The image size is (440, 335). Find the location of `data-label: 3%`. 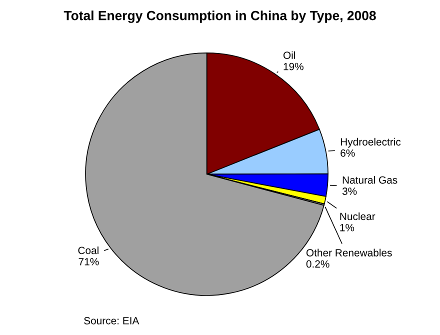

data-label: 3% is located at coordinates (349, 191).